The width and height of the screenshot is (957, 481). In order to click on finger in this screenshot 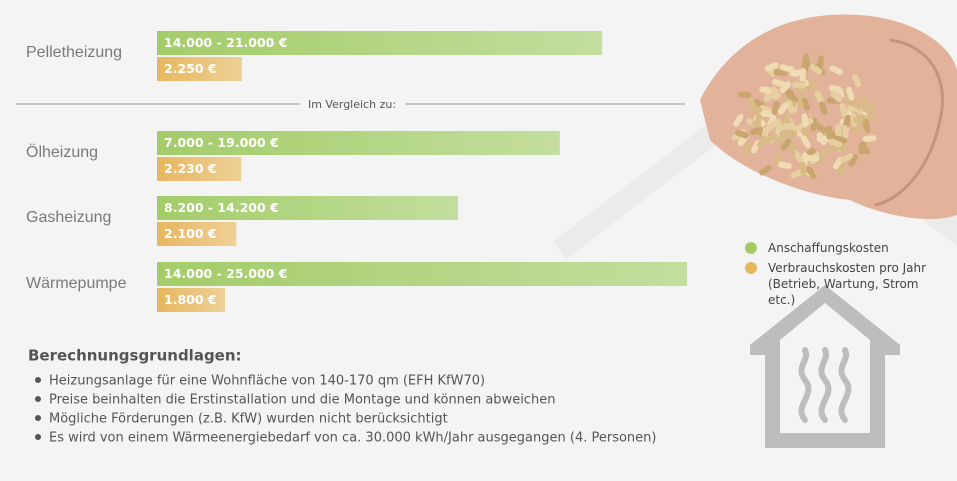, I will do `click(909, 122)`.